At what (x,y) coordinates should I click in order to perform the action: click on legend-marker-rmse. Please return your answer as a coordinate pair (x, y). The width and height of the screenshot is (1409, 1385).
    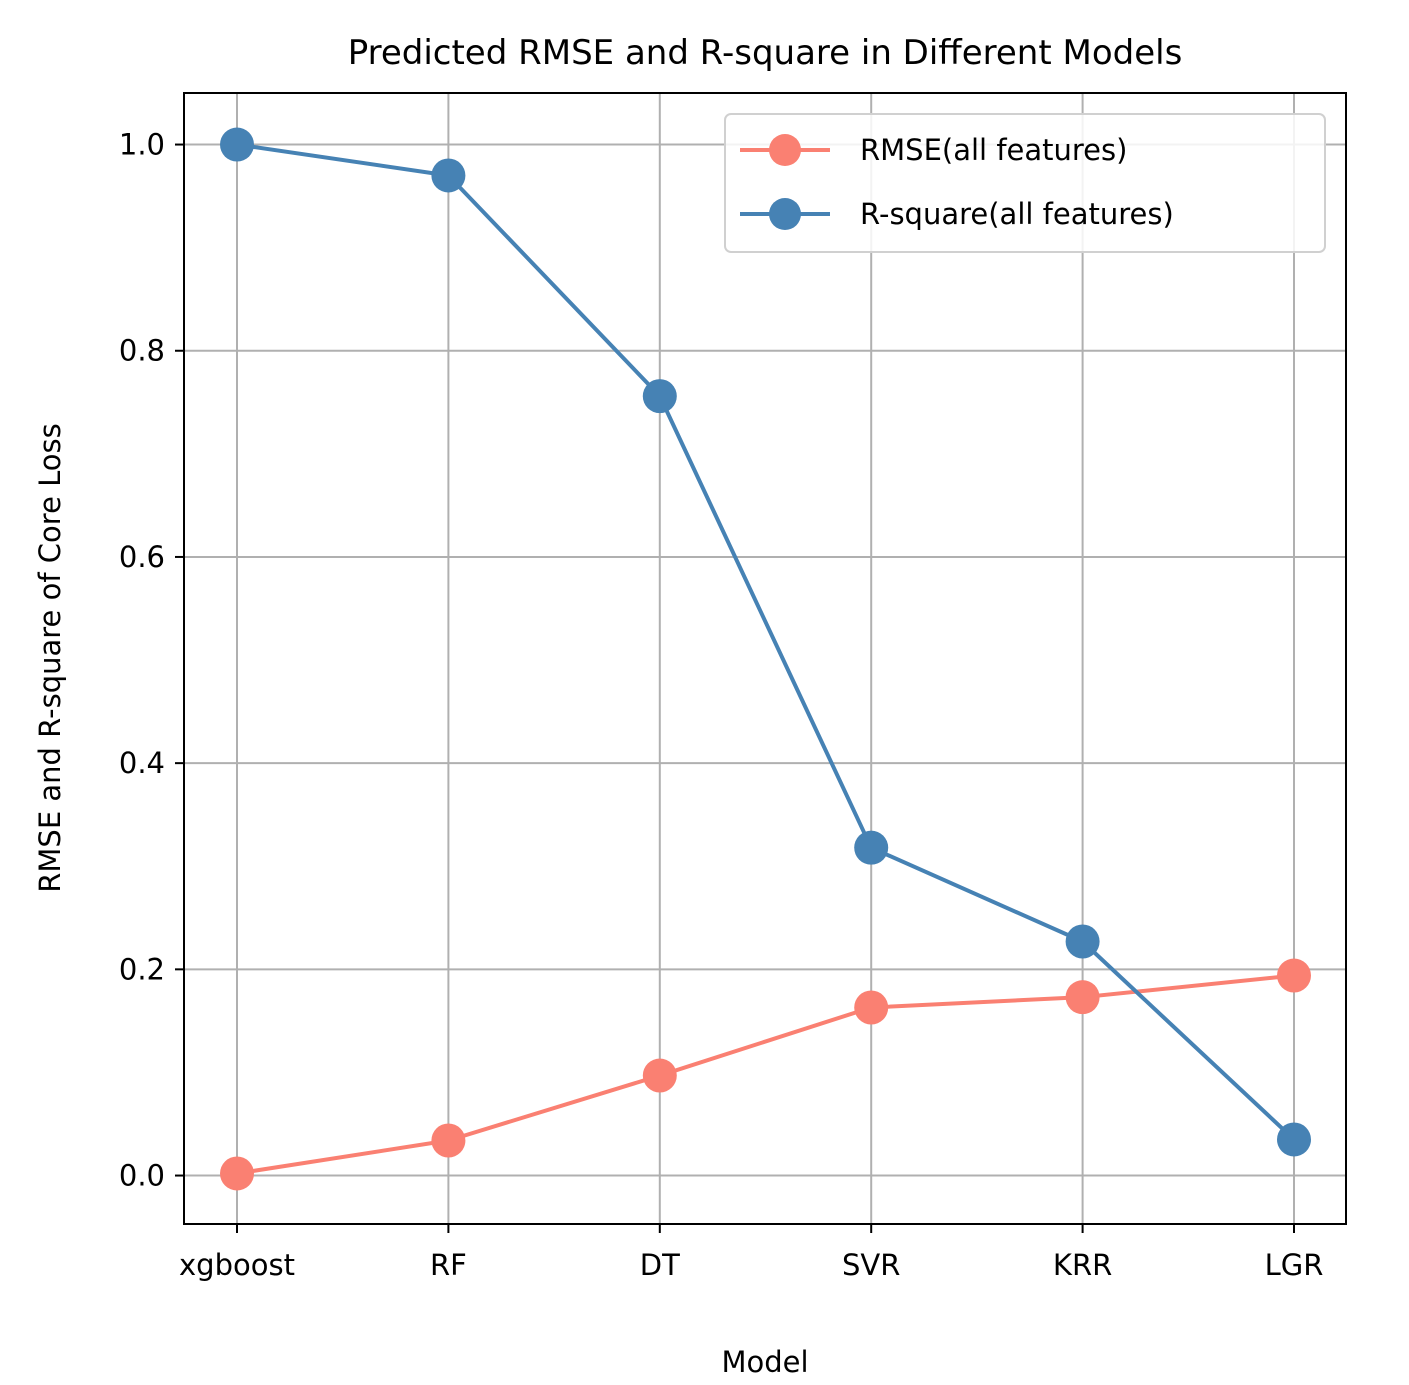
    Looking at the image, I should click on (785, 150).